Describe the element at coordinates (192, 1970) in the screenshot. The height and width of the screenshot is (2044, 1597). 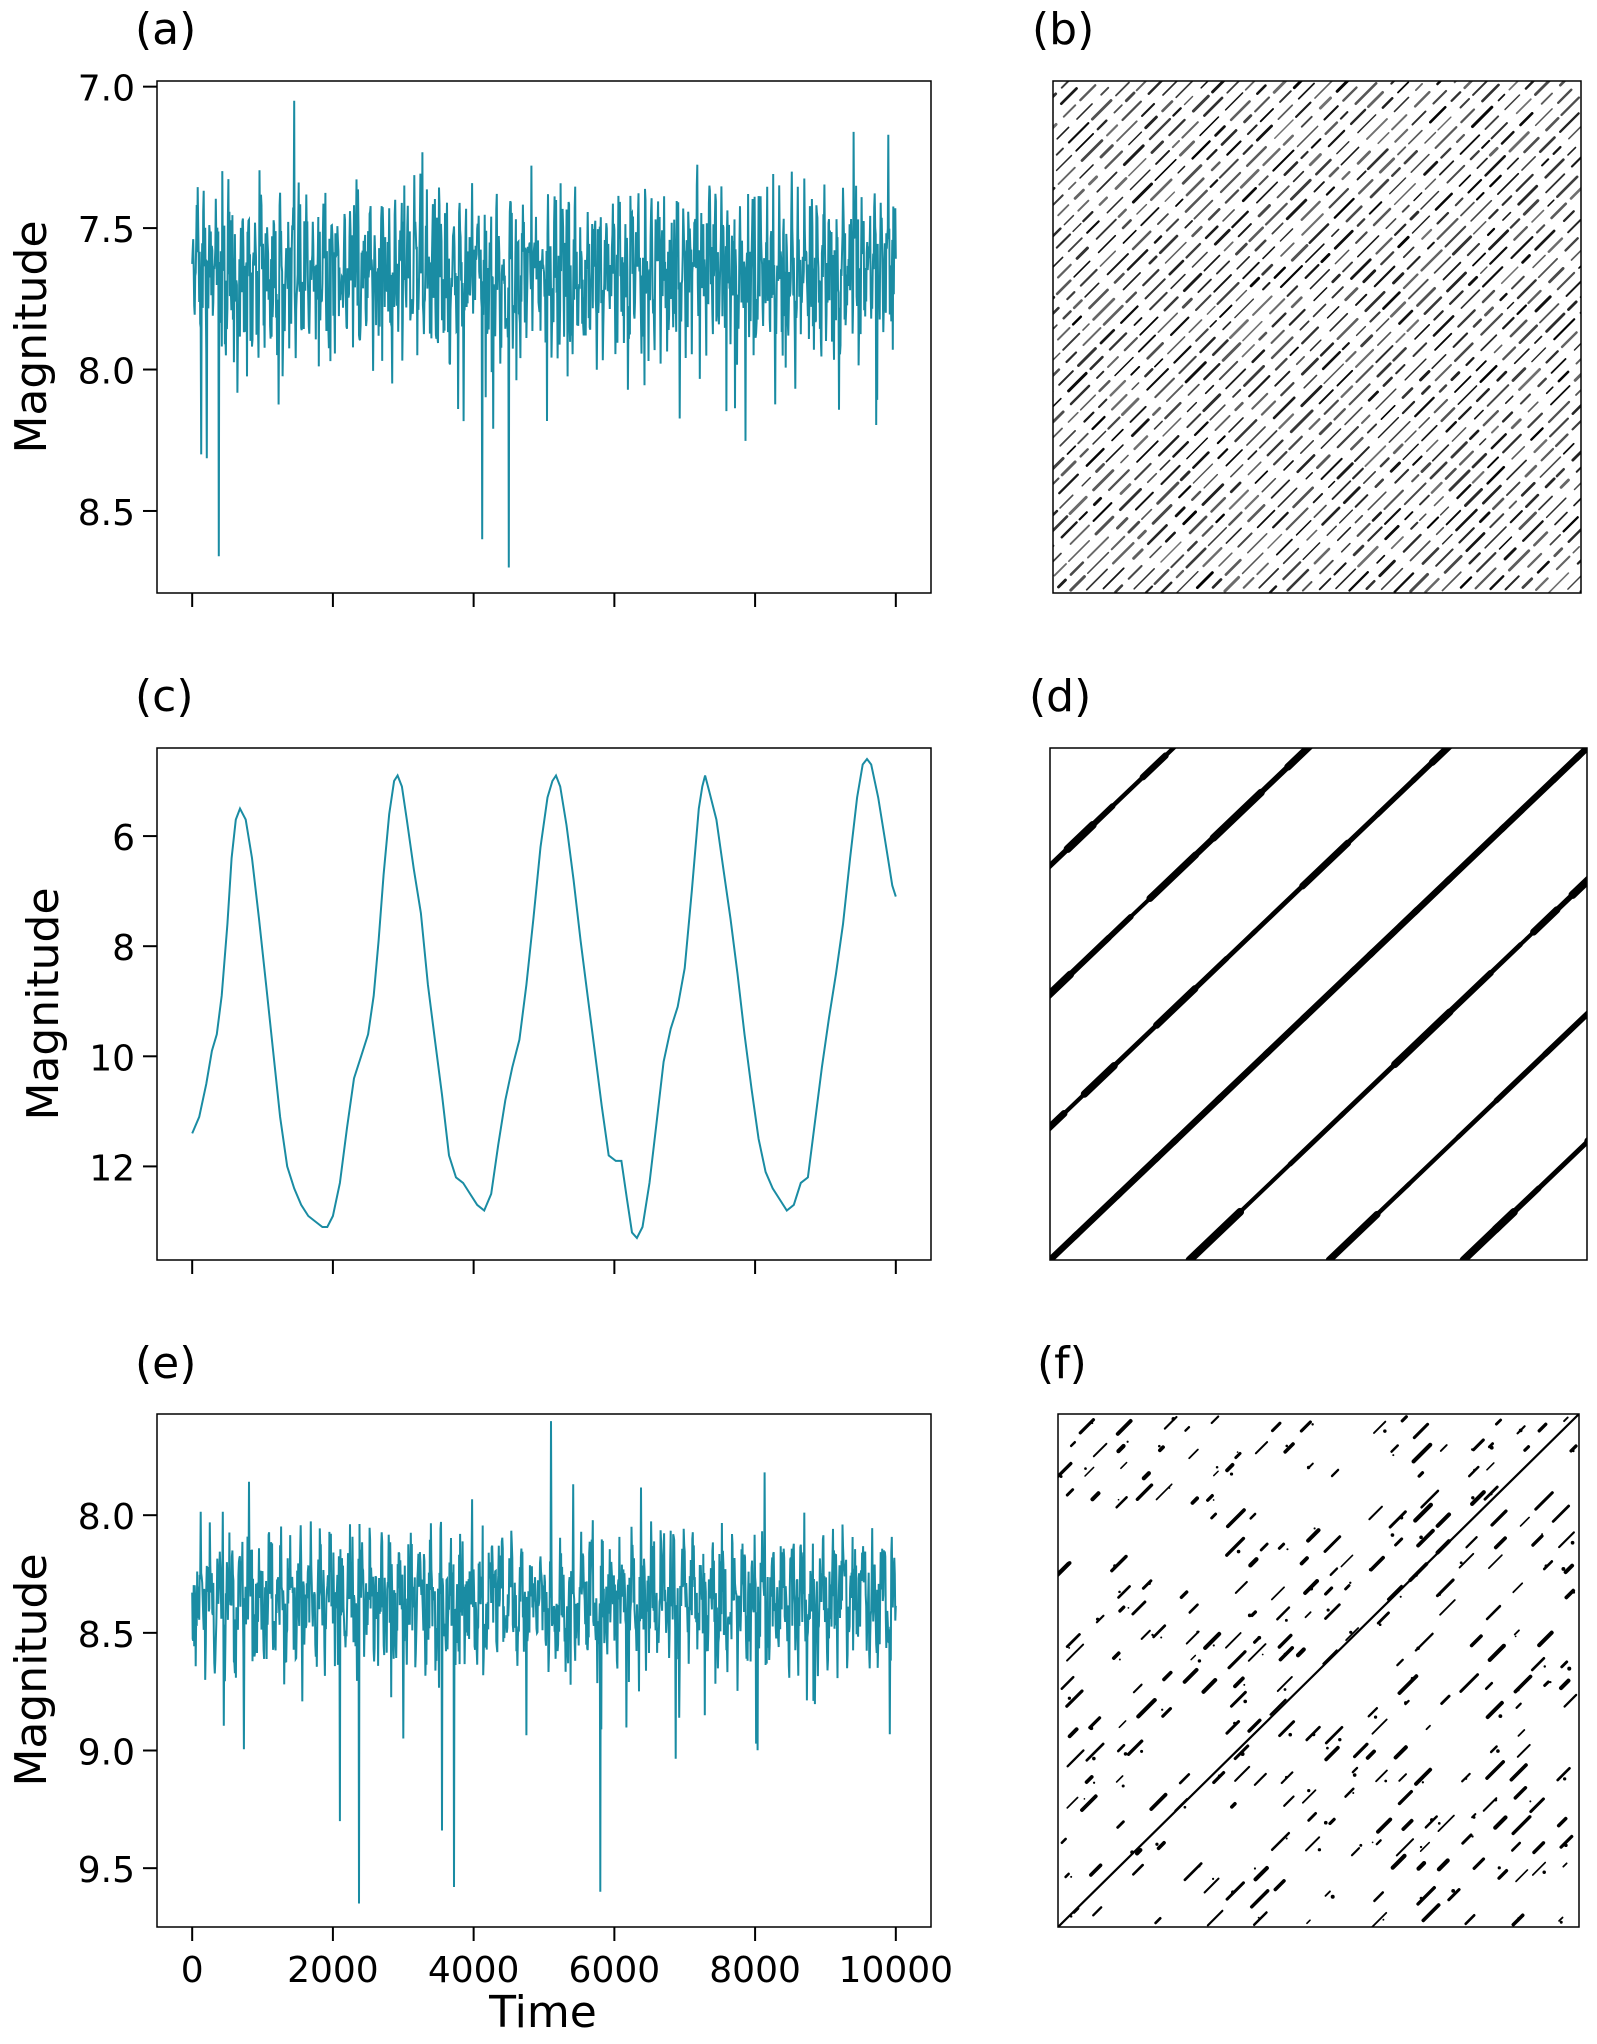
I see `x-tick-label: 0` at that location.